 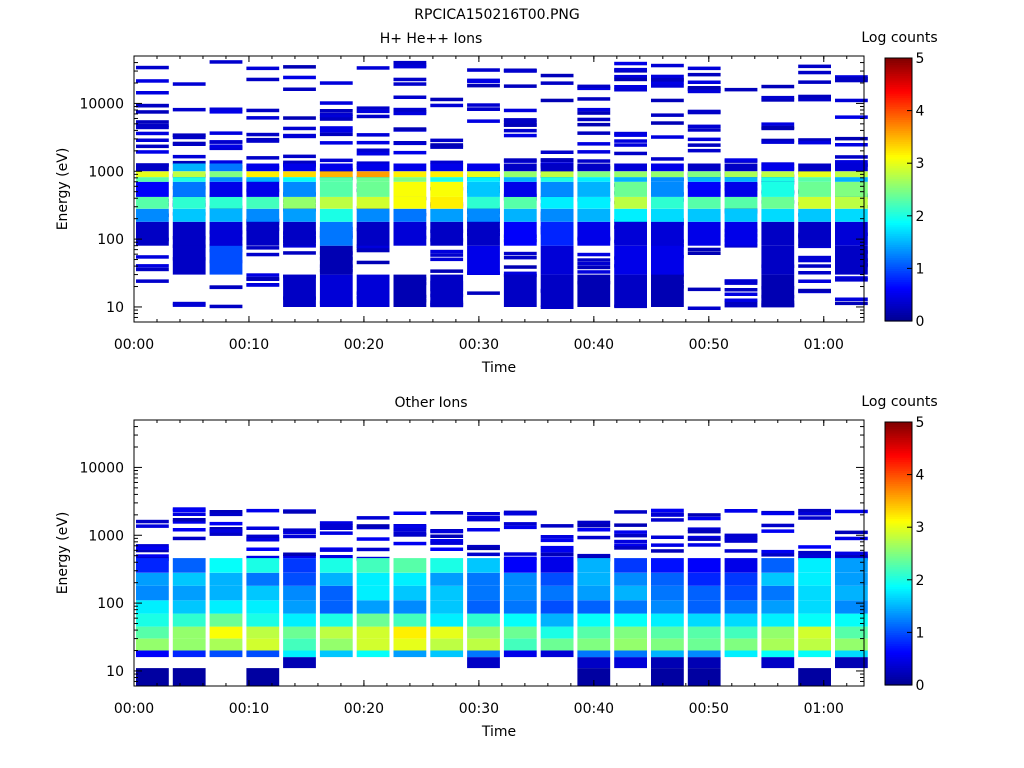 I want to click on x-tick-label: 01:00, so click(x=824, y=345).